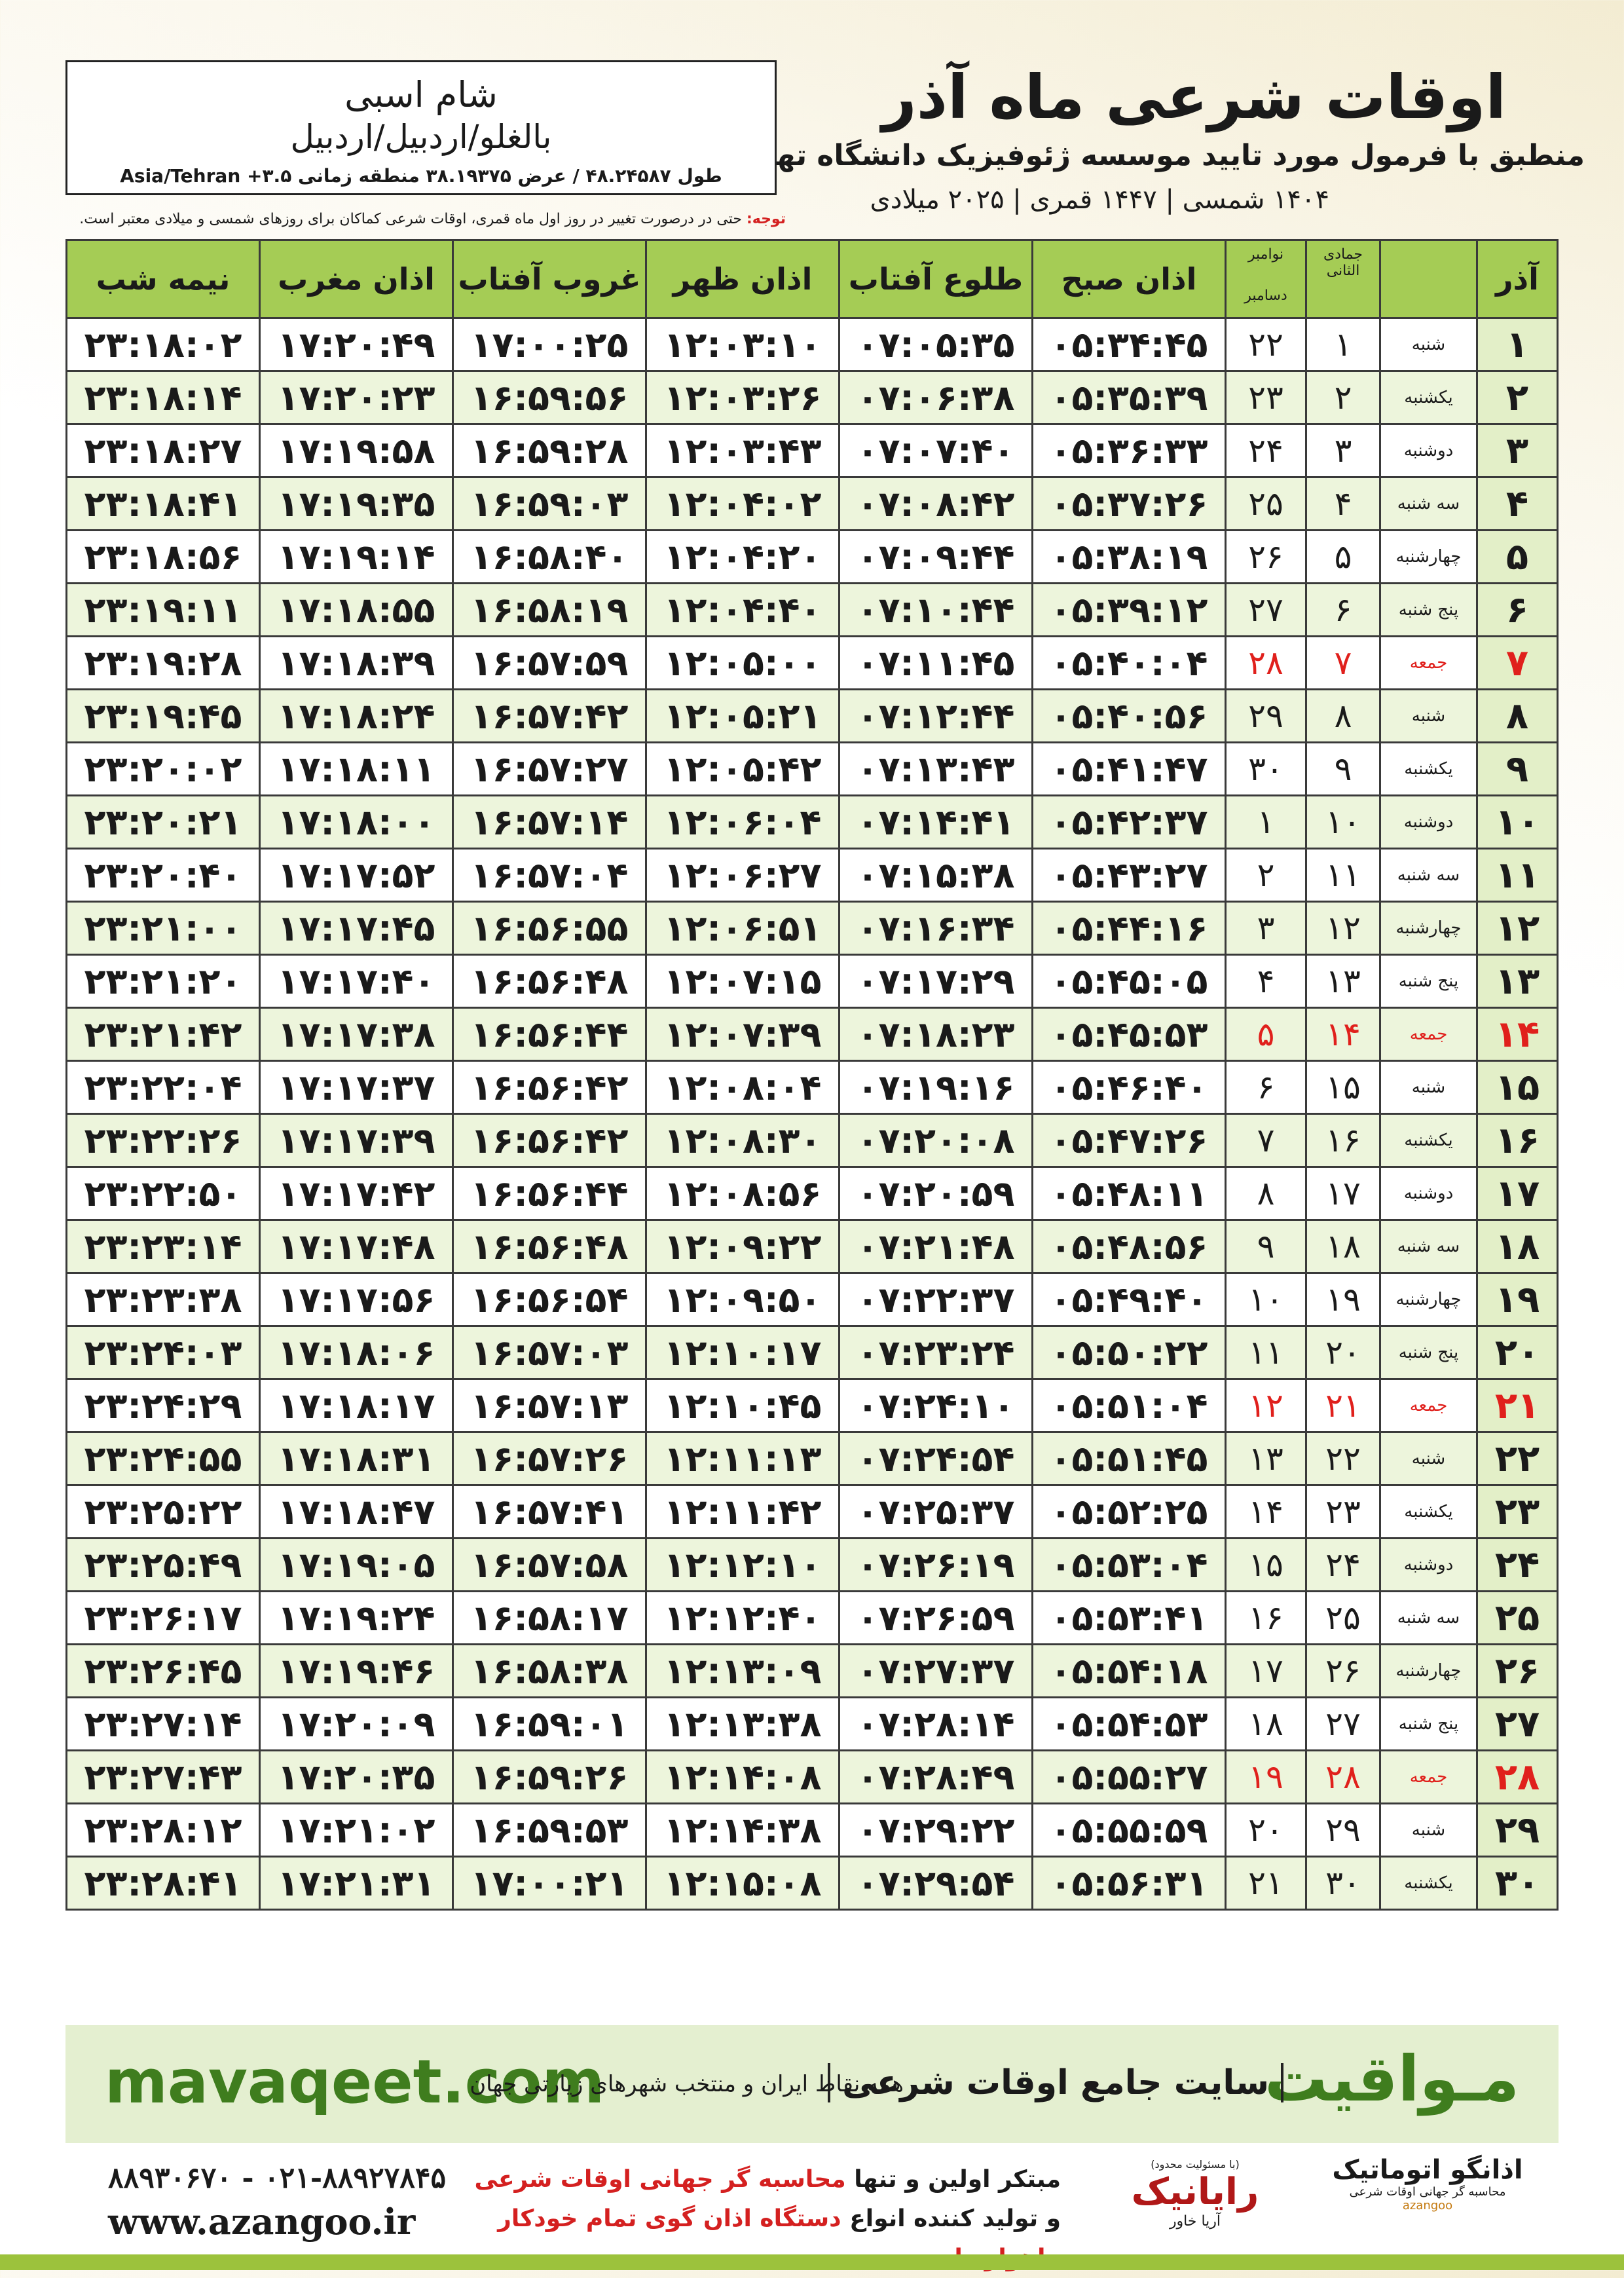  Describe the element at coordinates (1343, 1617) in the screenshot. I see `hijri-day: ۲۵` at that location.